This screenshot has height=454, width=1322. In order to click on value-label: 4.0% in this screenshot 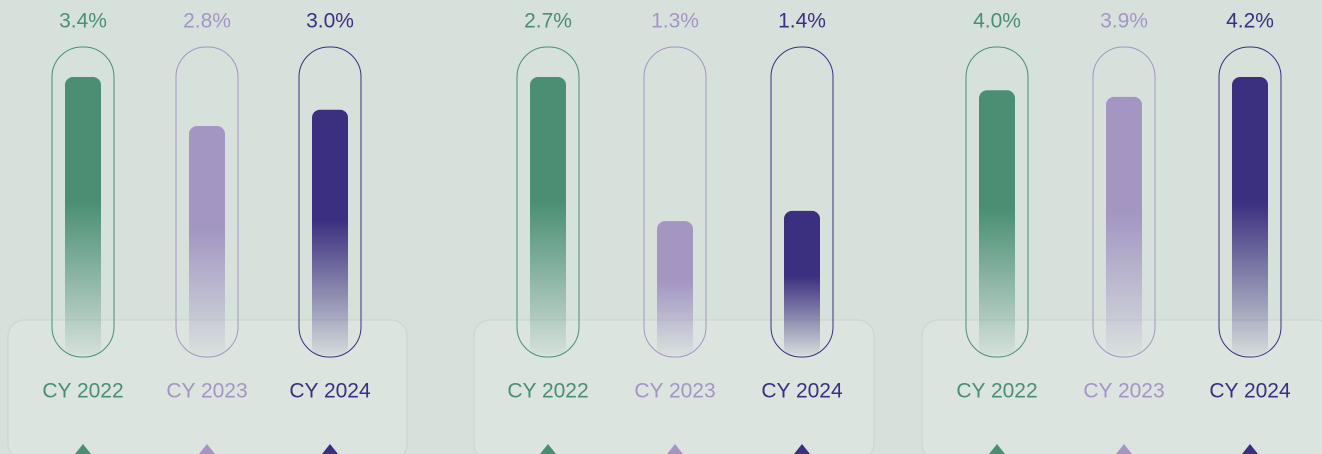, I will do `click(997, 21)`.